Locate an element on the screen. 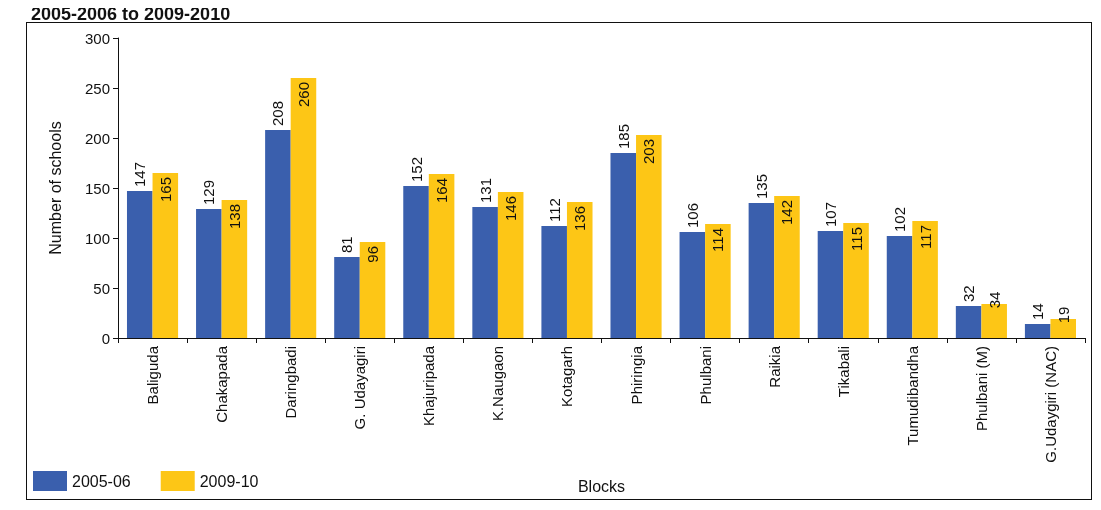 This screenshot has width=1101, height=510. x-tick-label: Daringbadi is located at coordinates (291, 382).